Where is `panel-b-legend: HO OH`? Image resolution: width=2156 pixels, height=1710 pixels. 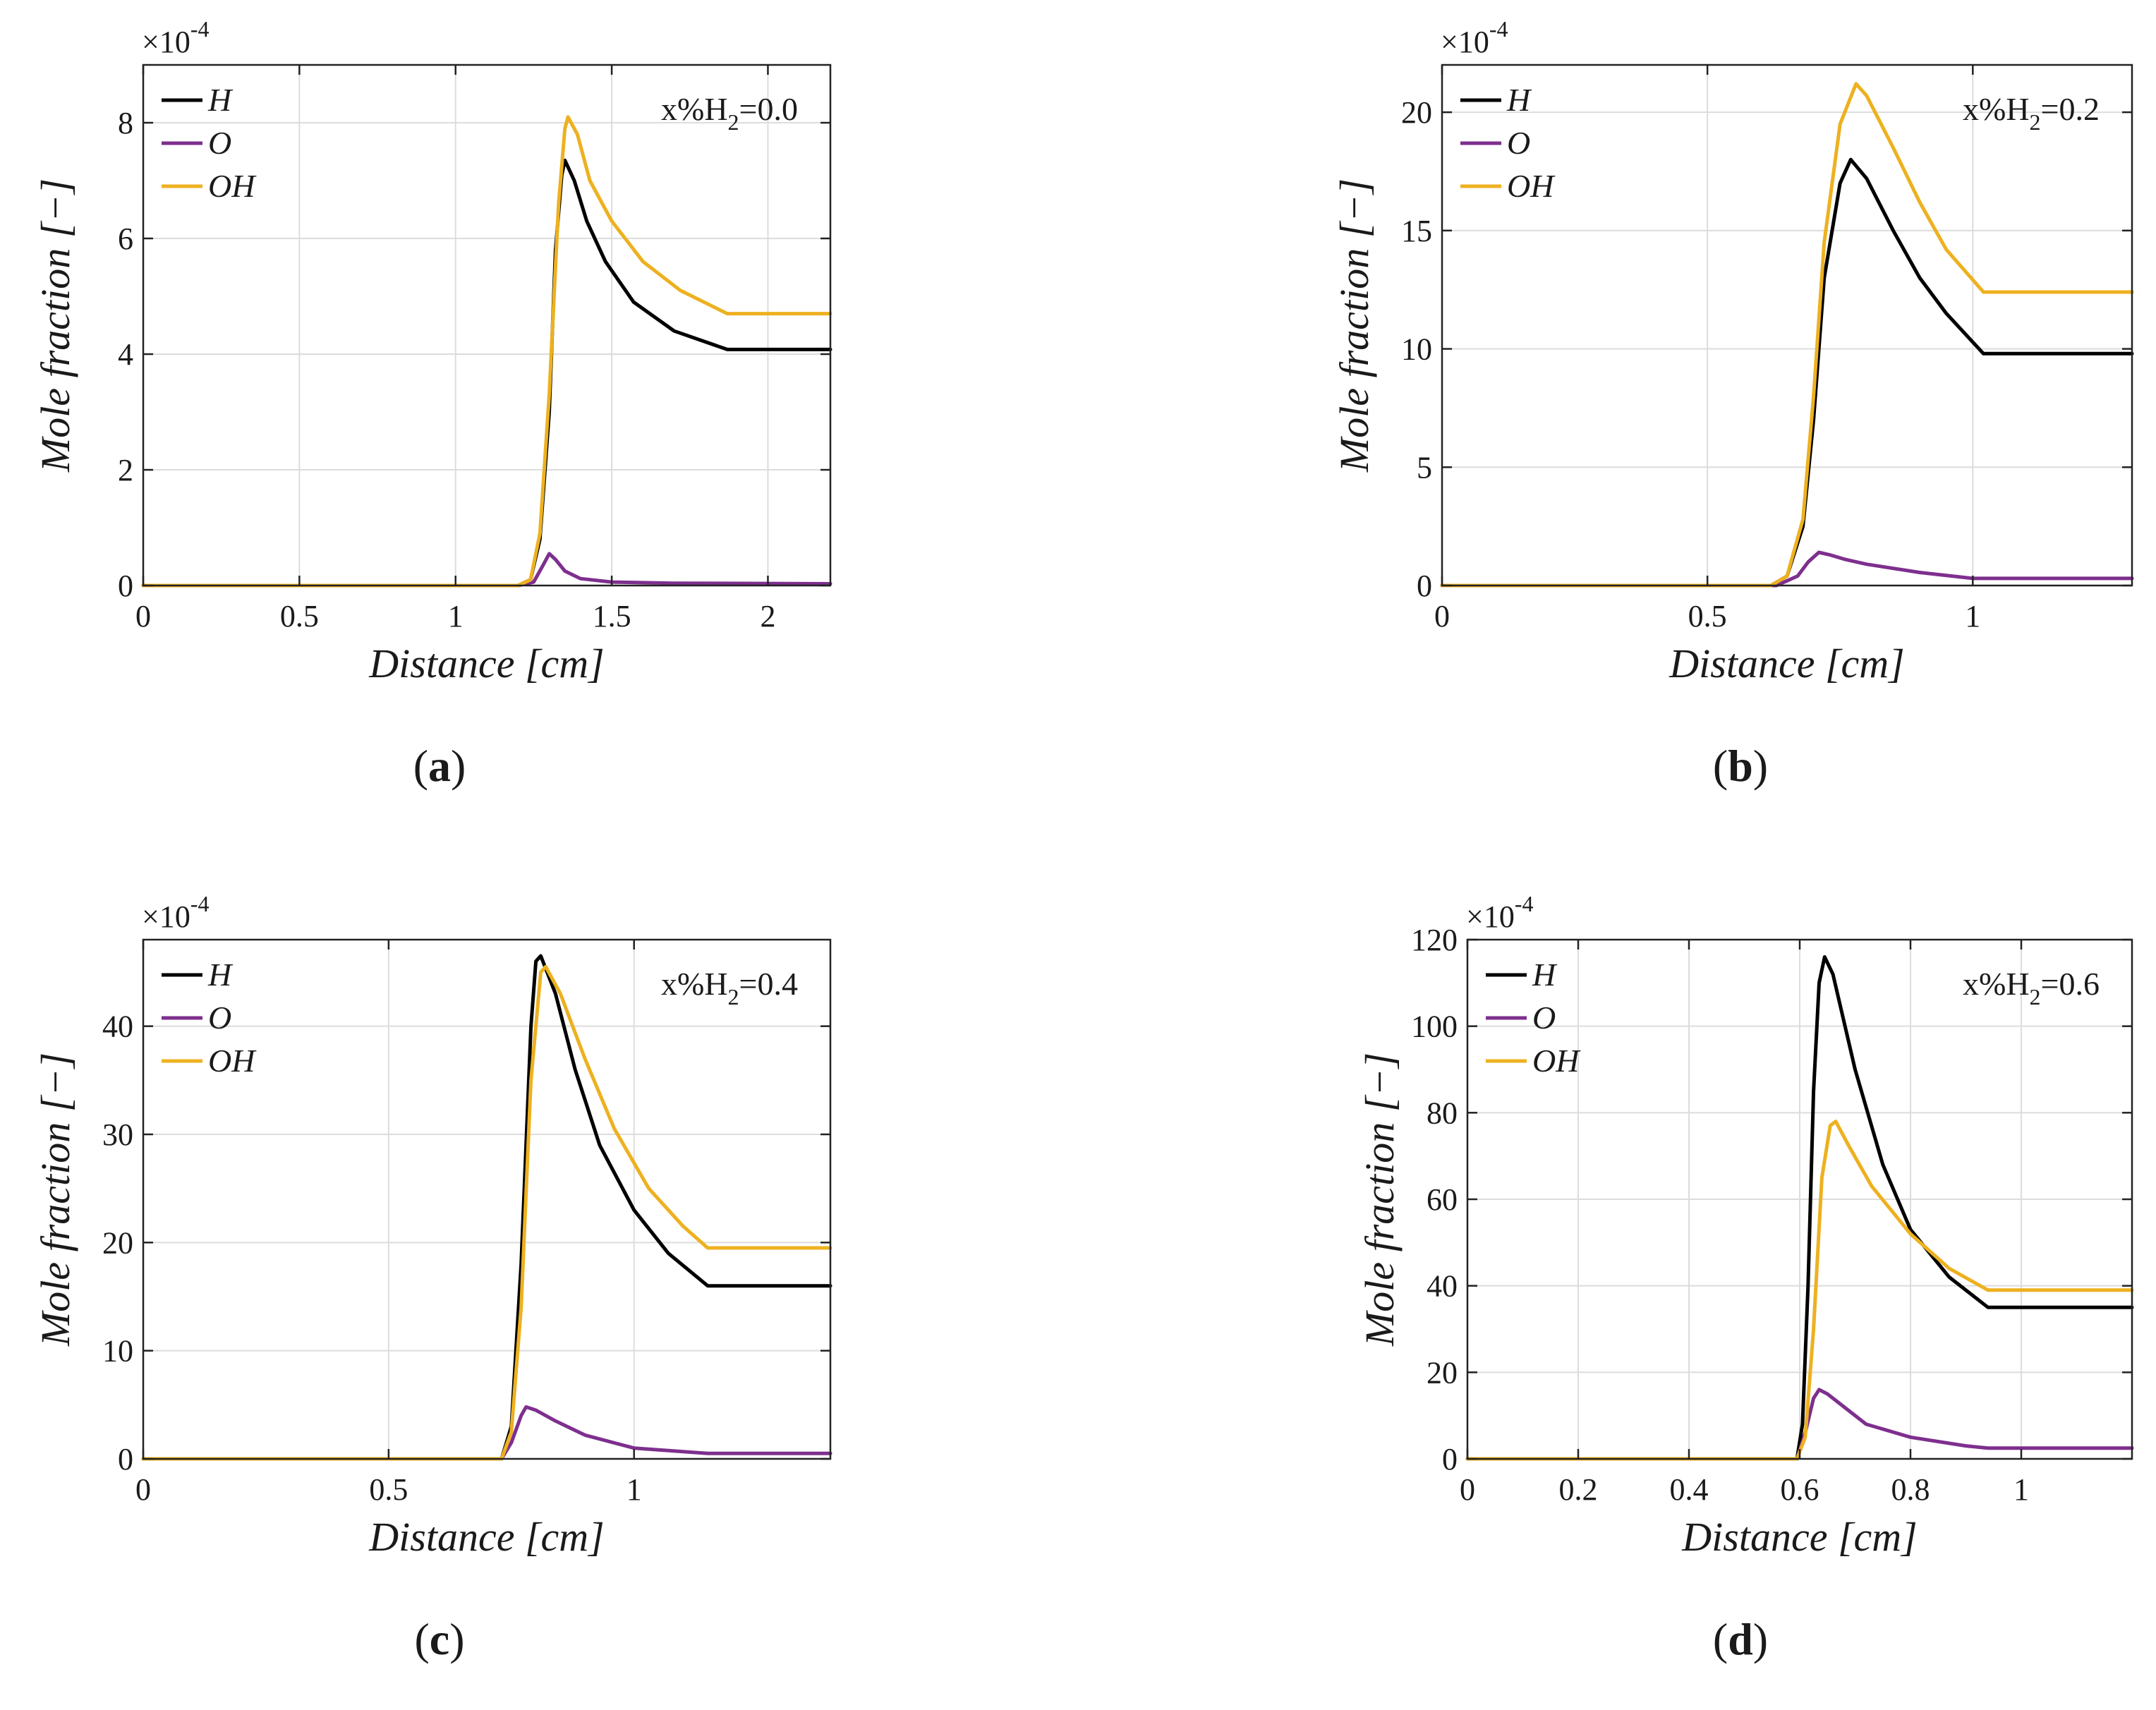 panel-b-legend: HO OH is located at coordinates (1508, 143).